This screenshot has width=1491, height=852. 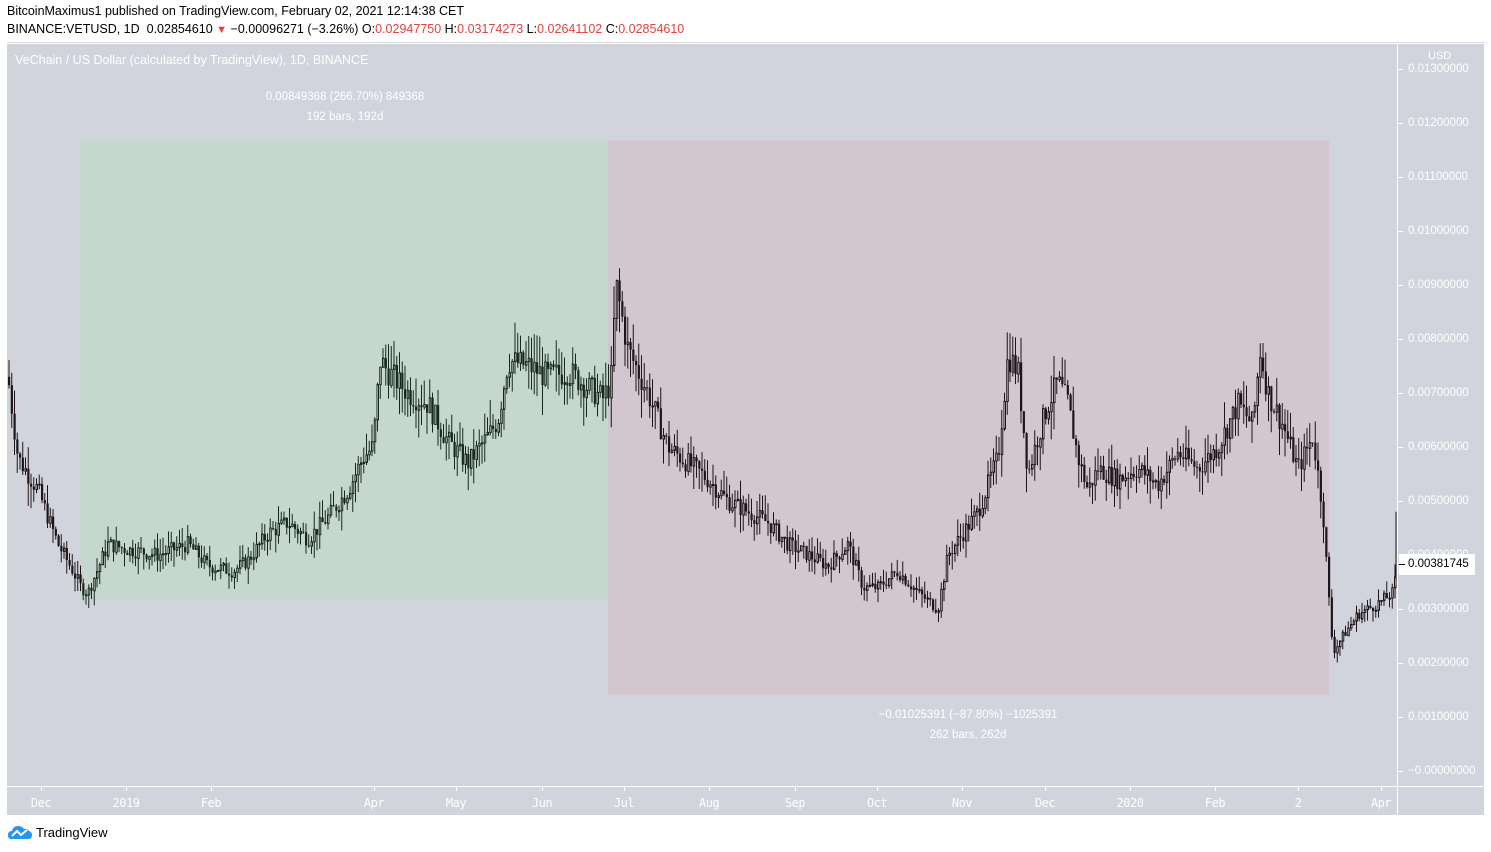 I want to click on measure-up-change: 0.00849368 (266.70%) 849368, so click(x=345, y=97).